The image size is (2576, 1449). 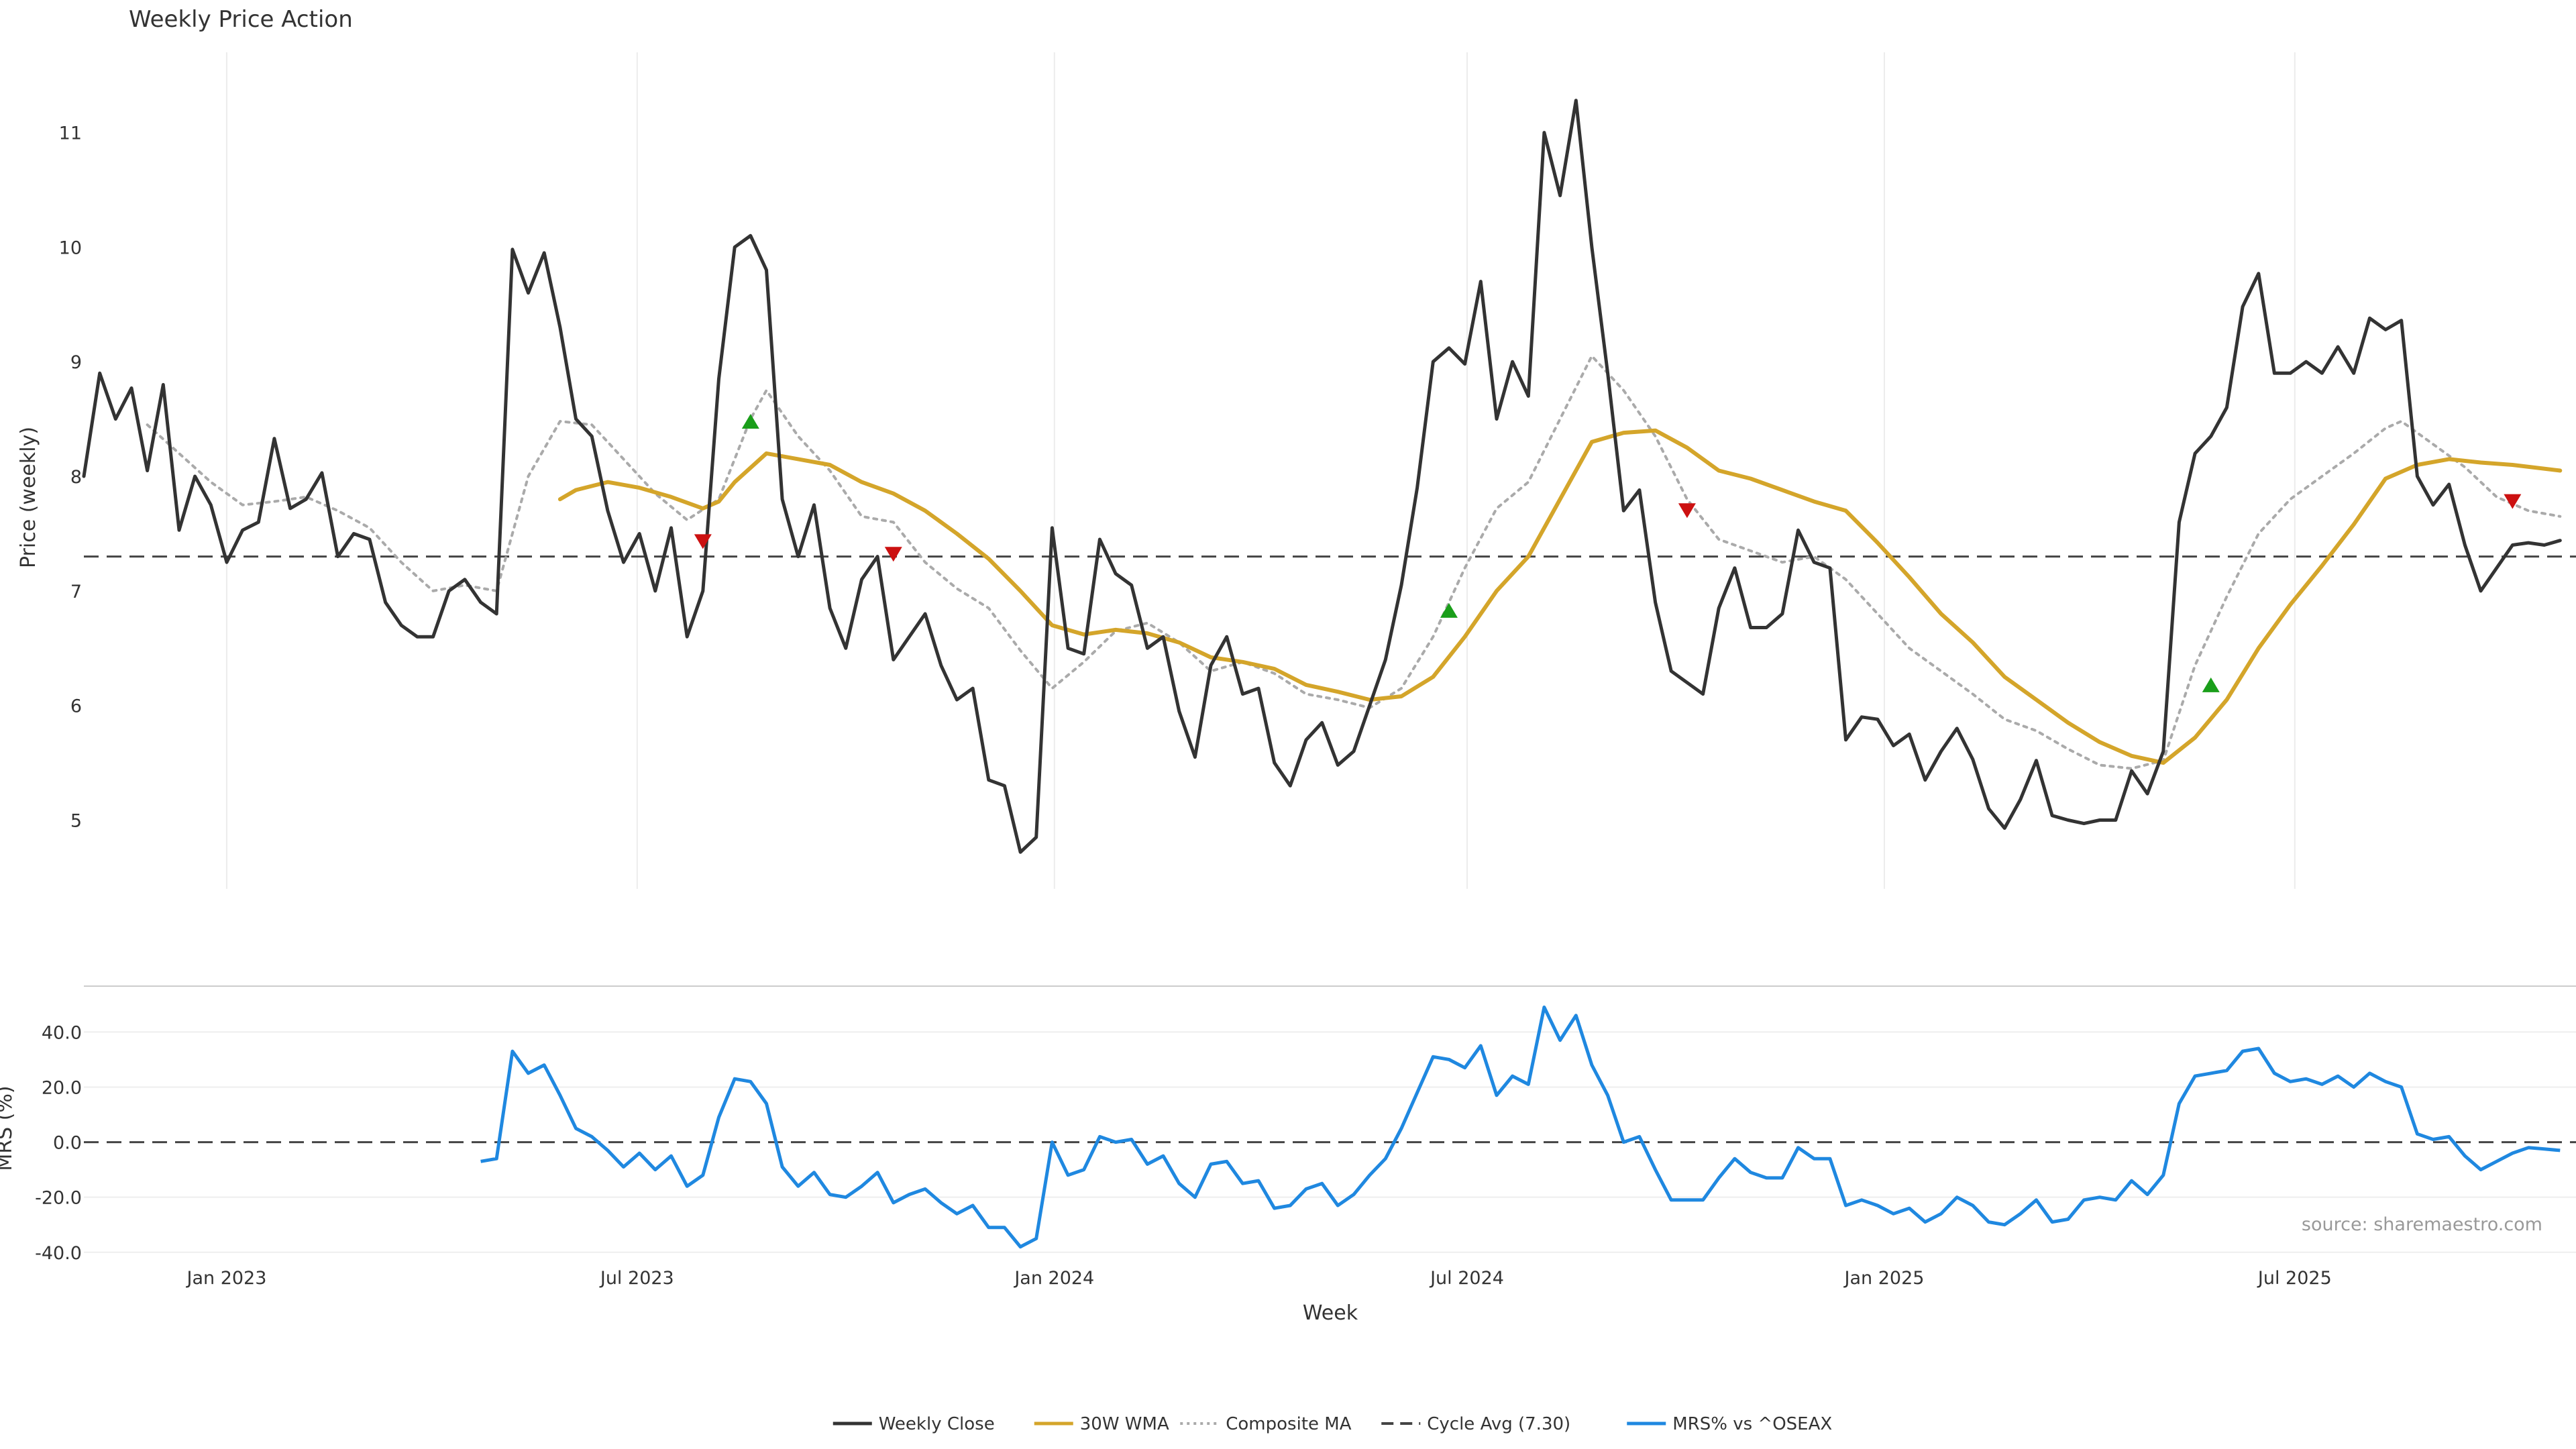 What do you see at coordinates (76, 592) in the screenshot?
I see `price-y-tick-label: 7` at bounding box center [76, 592].